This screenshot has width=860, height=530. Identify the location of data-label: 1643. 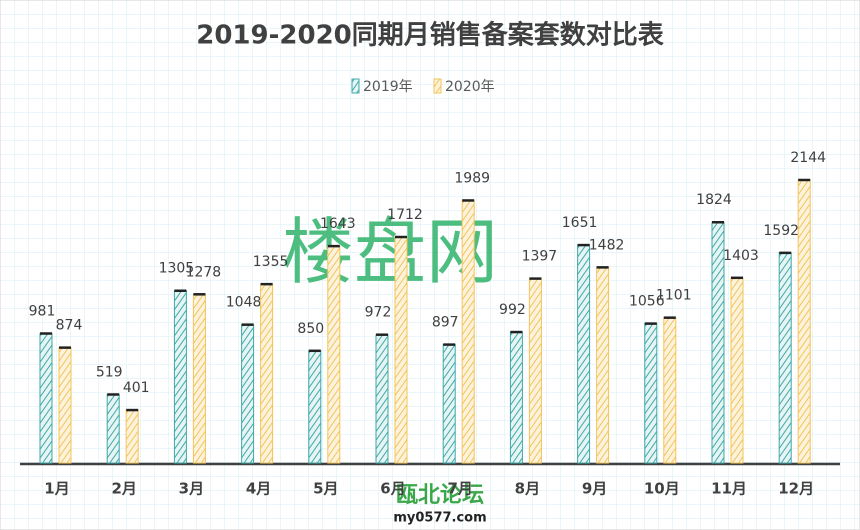
(338, 224).